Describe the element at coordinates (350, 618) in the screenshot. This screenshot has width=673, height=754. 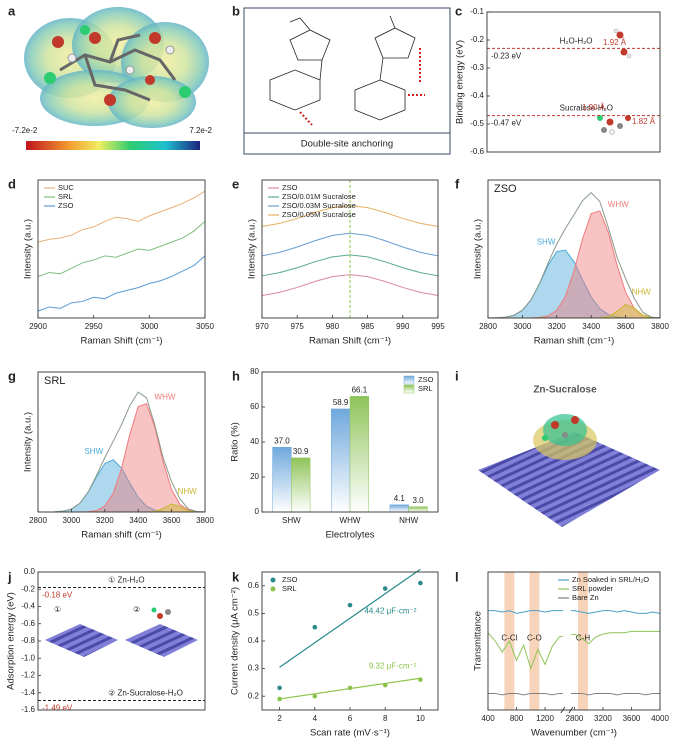
I see `fit-line` at that location.